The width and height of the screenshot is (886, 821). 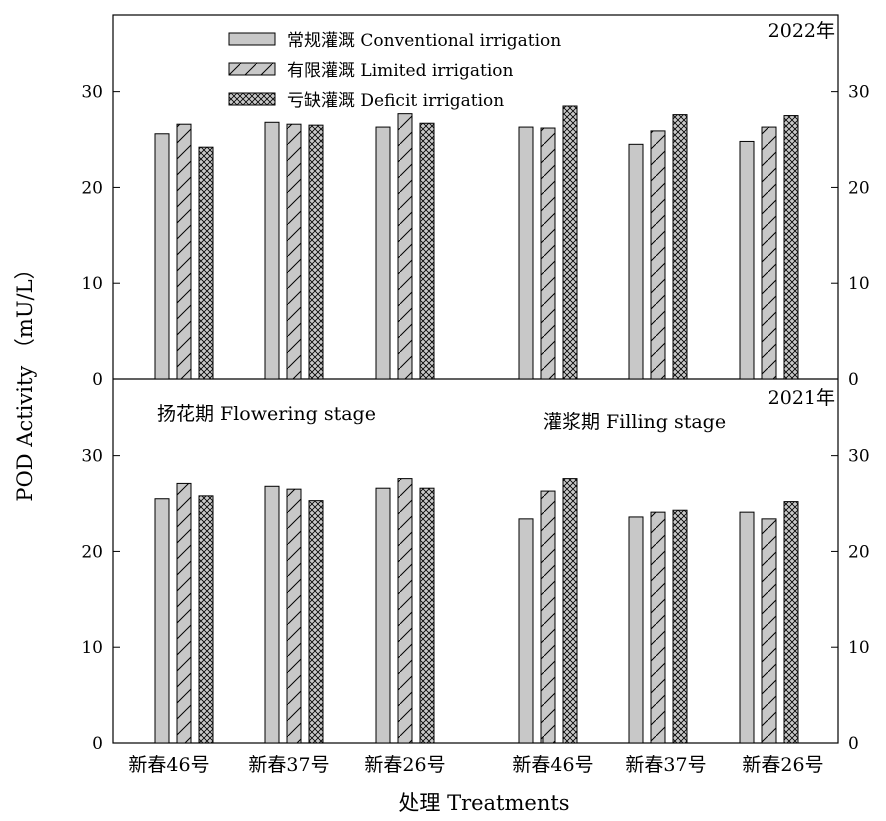 What do you see at coordinates (25, 379) in the screenshot?
I see `y-axis-title: POD Activity （mU/L）` at bounding box center [25, 379].